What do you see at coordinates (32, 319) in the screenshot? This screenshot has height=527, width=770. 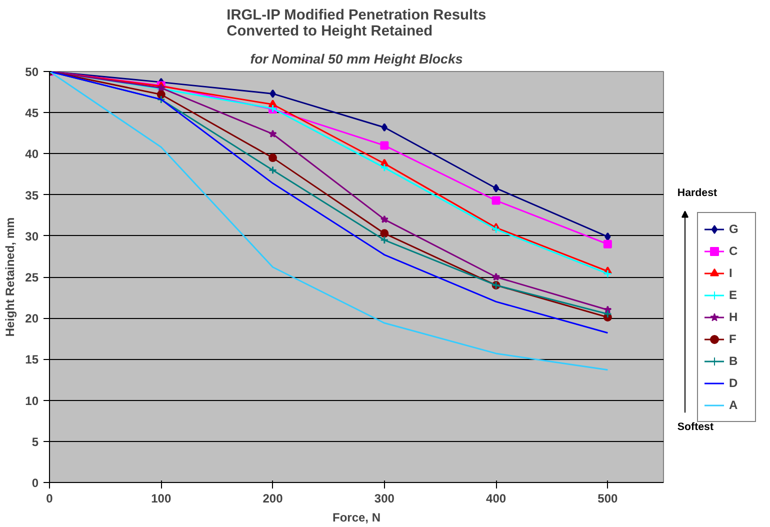 I see `y-tick-label: 20` at bounding box center [32, 319].